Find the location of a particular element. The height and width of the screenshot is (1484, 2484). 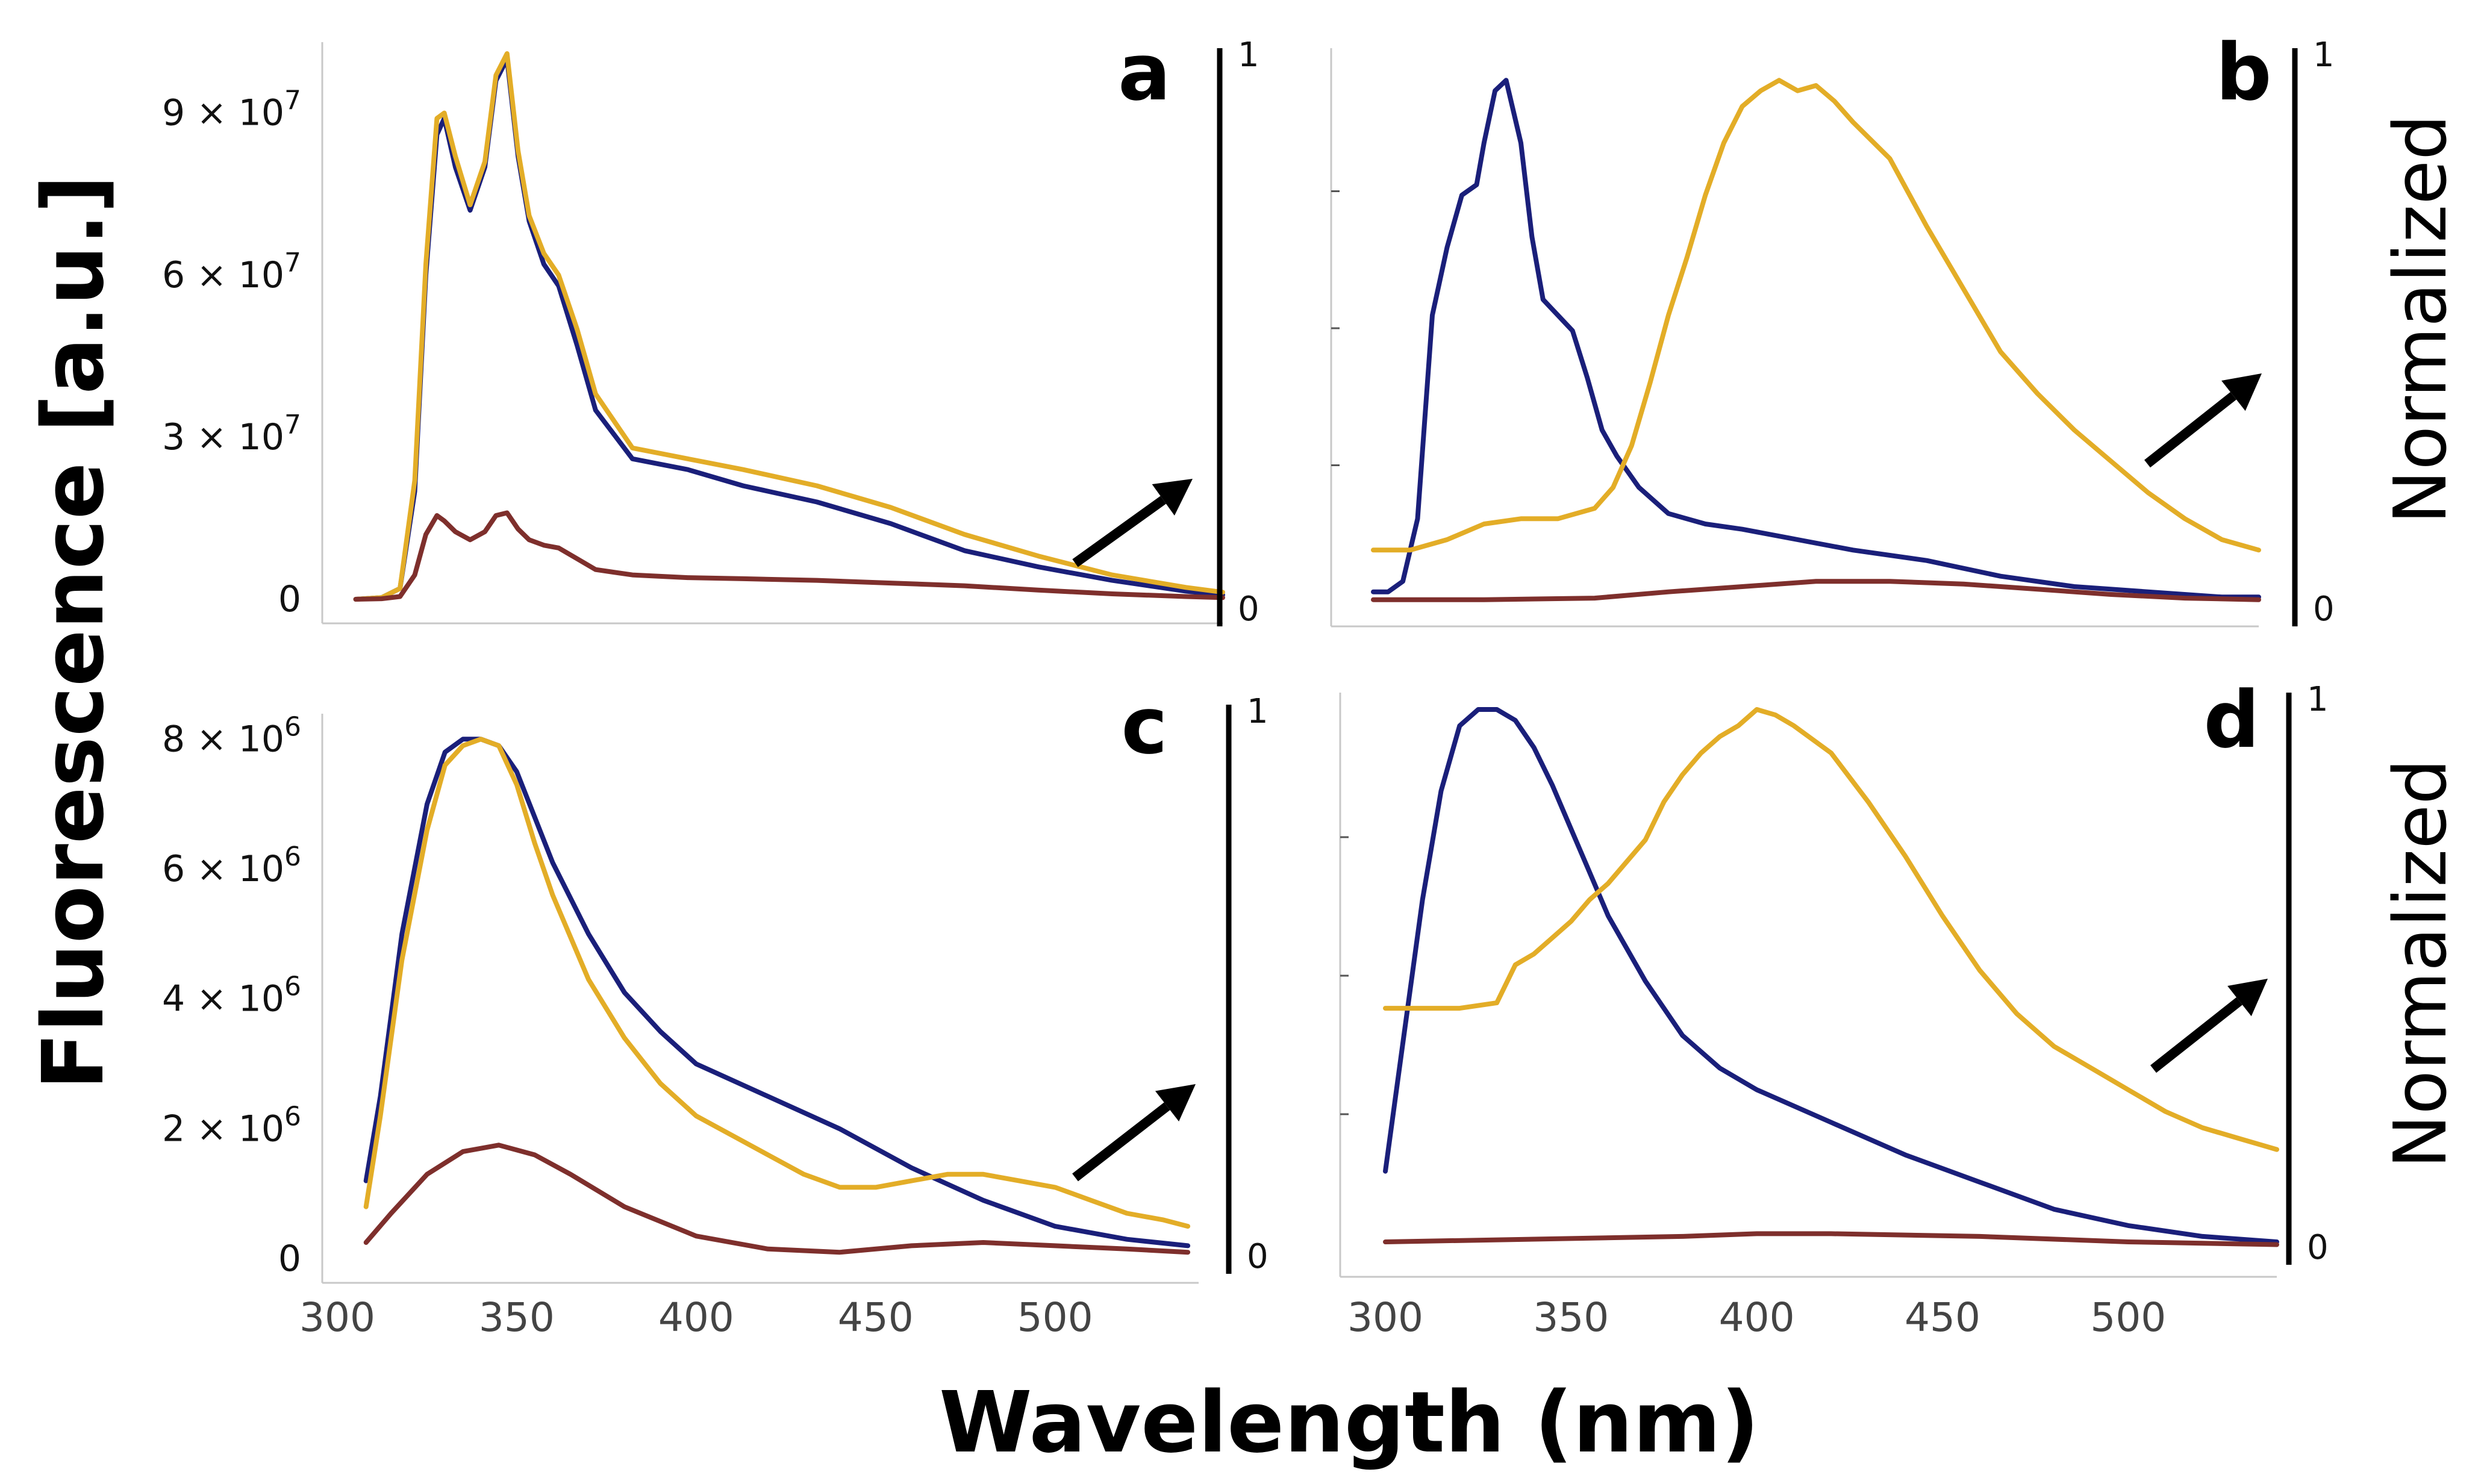

arrow-icon-d is located at coordinates (2247, 998).